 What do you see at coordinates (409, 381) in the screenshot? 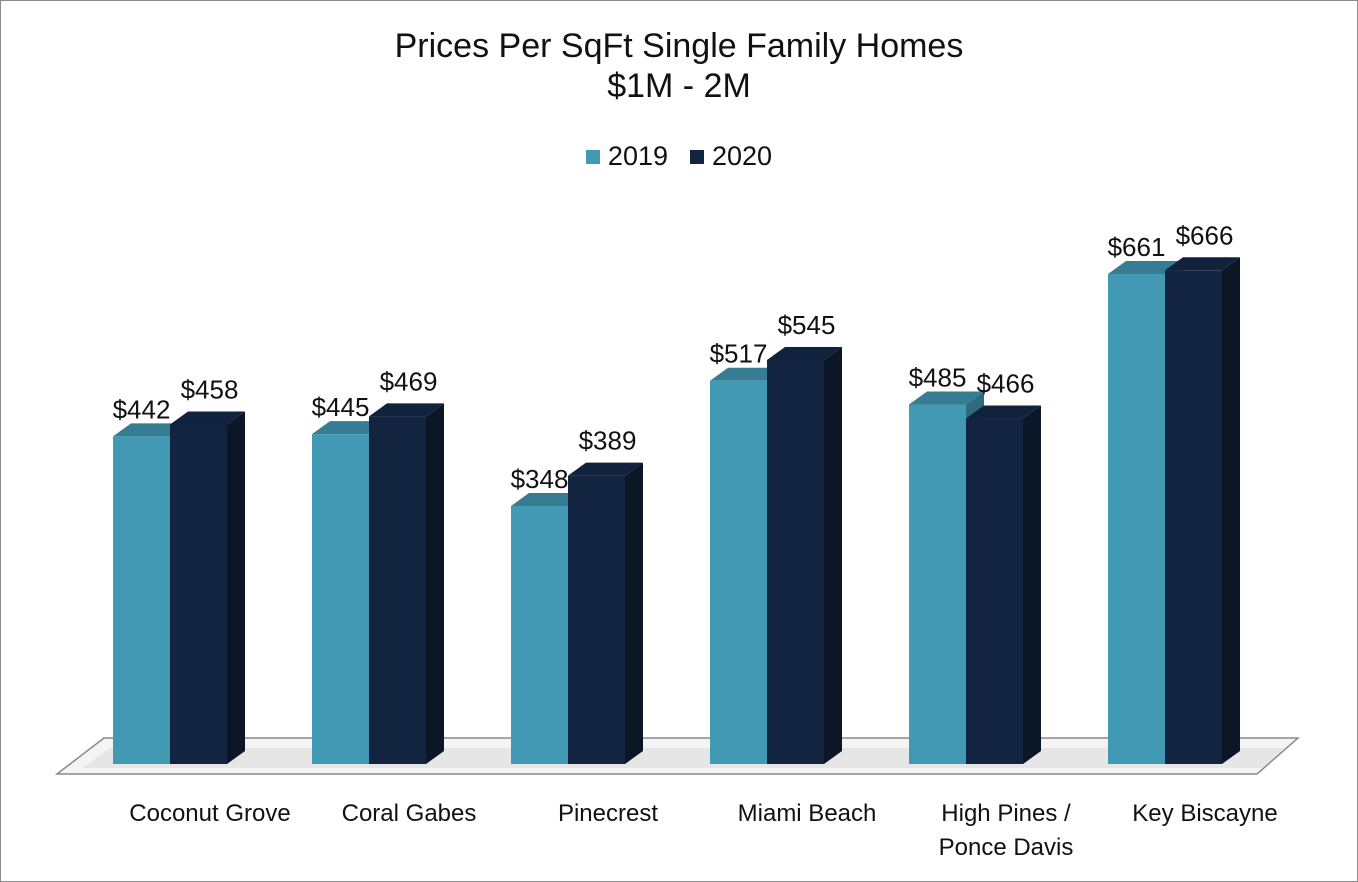
I see `data-label-2020-1: $469` at bounding box center [409, 381].